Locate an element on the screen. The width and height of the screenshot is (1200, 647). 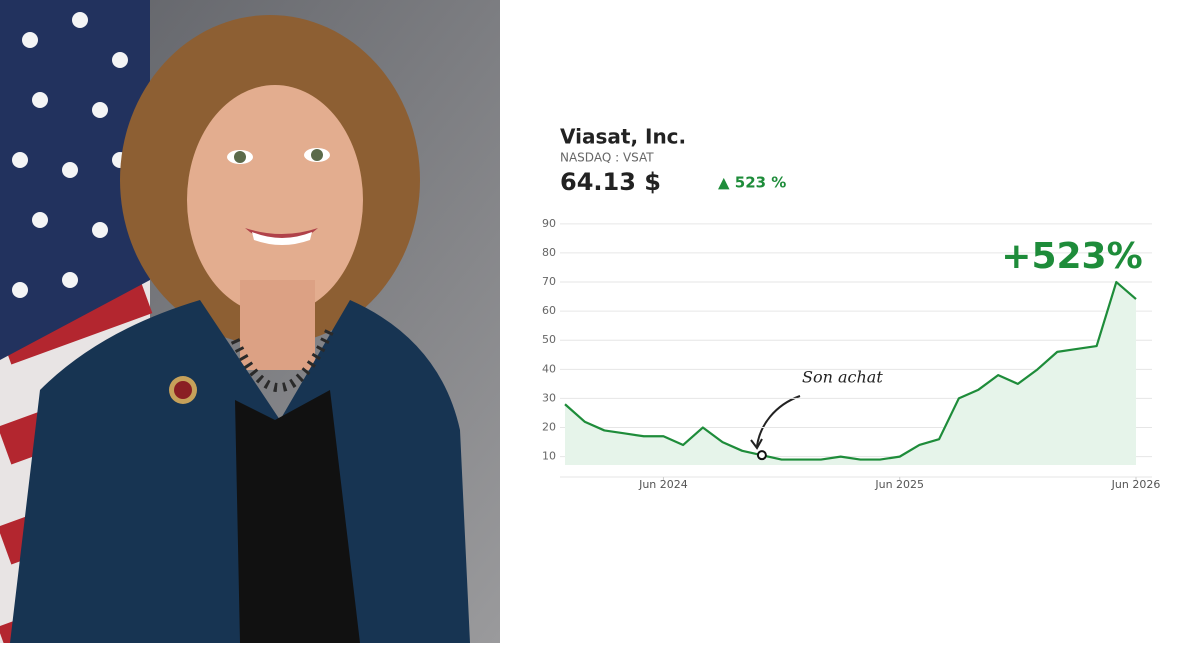
y-tick-label: 40 is located at coordinates (549, 368).